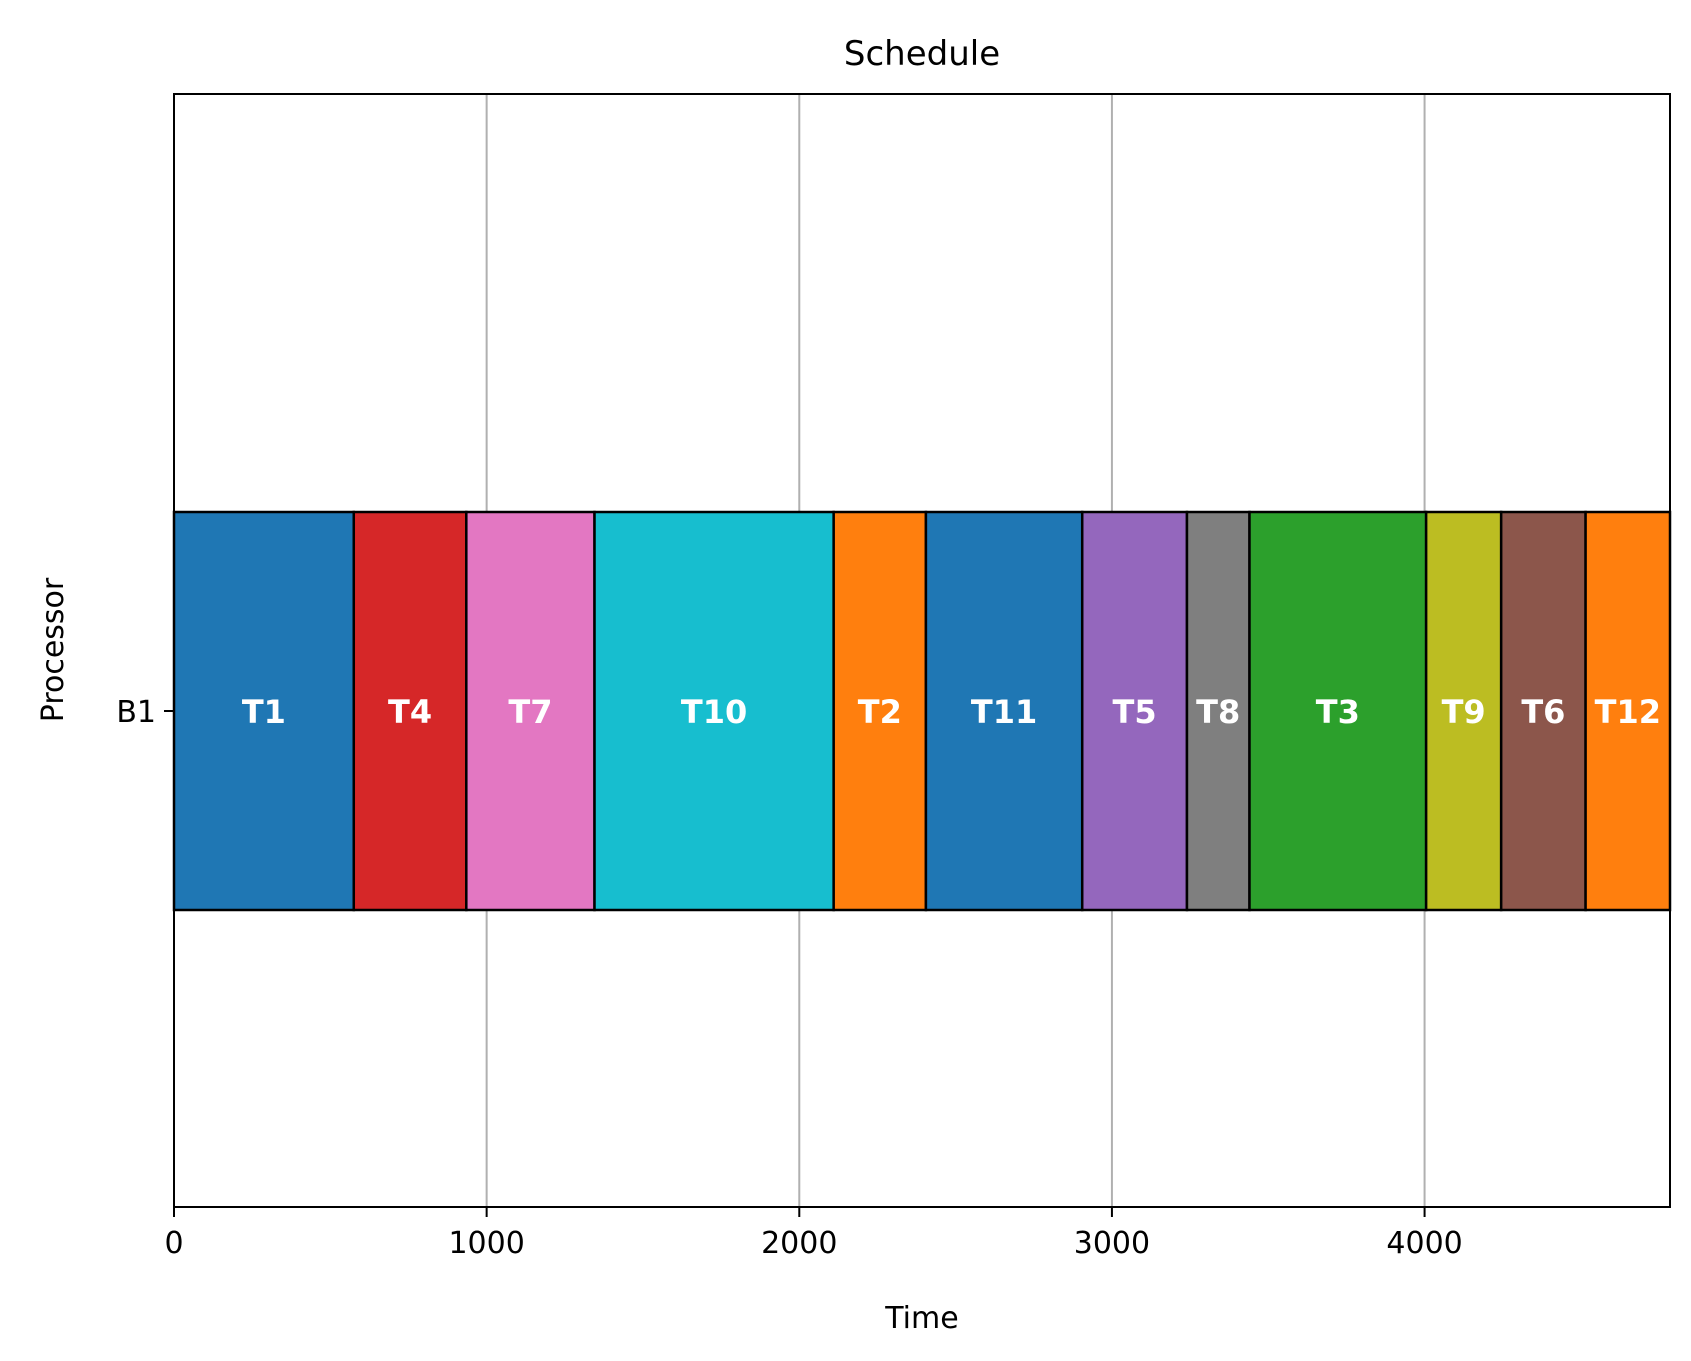  I want to click on task-label-t6: T6, so click(1543, 712).